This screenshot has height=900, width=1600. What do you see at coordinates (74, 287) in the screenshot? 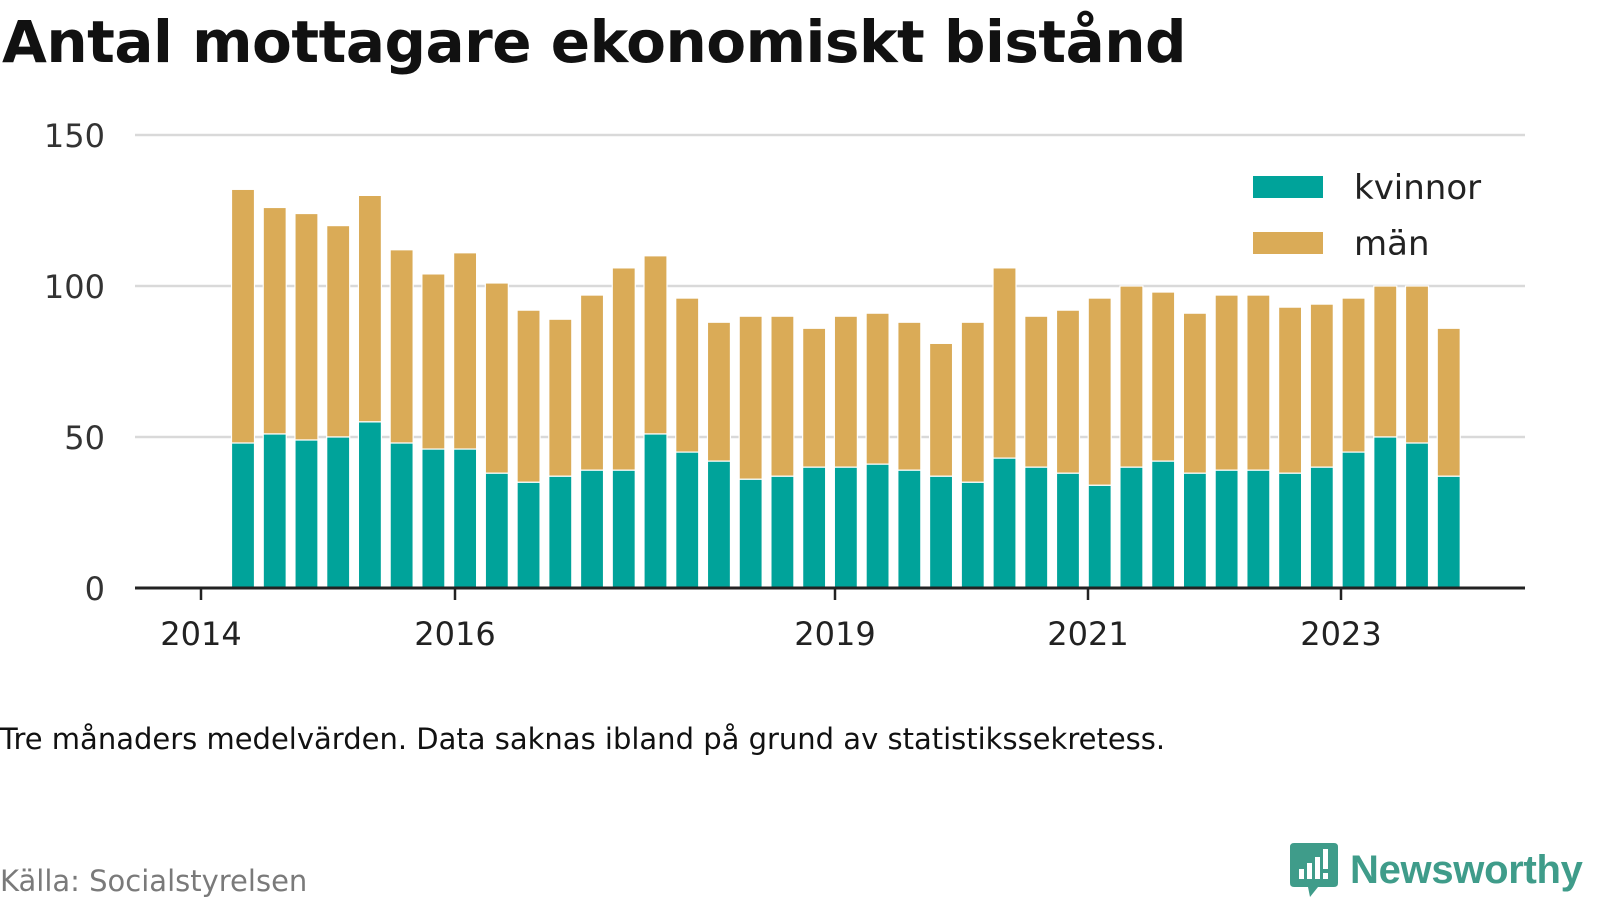
I see `y-tick-label: 100` at bounding box center [74, 287].